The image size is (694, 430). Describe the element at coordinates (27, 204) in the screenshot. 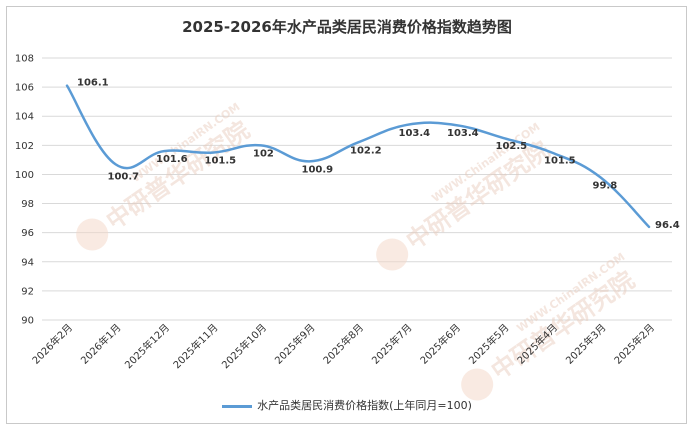

I see `y-tick-label: 98` at that location.